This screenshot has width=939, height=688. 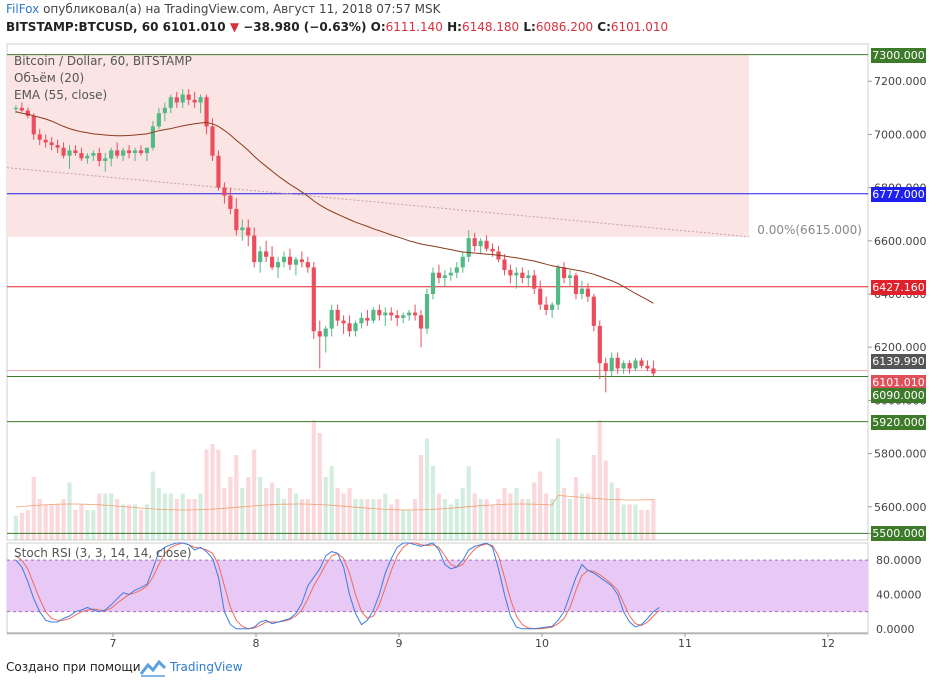 What do you see at coordinates (900, 134) in the screenshot?
I see `y-tick-label: 7000.000` at bounding box center [900, 134].